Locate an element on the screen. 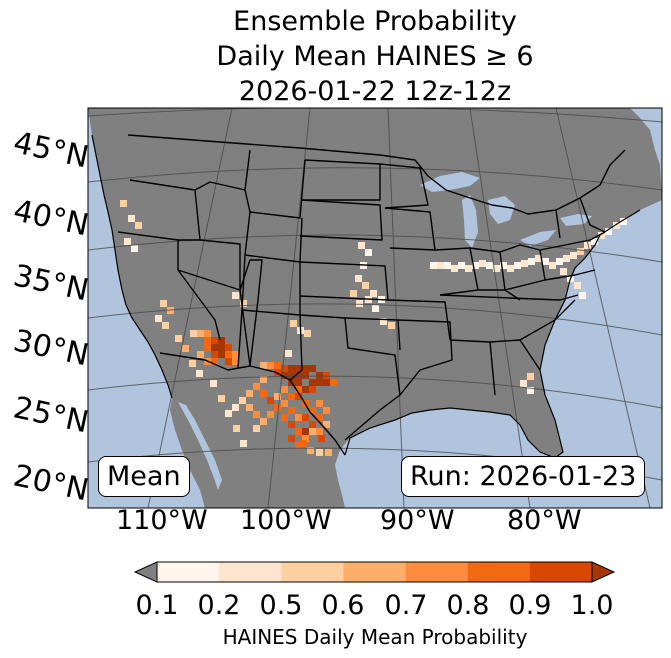  baja-peninsula is located at coordinates (192, 451).